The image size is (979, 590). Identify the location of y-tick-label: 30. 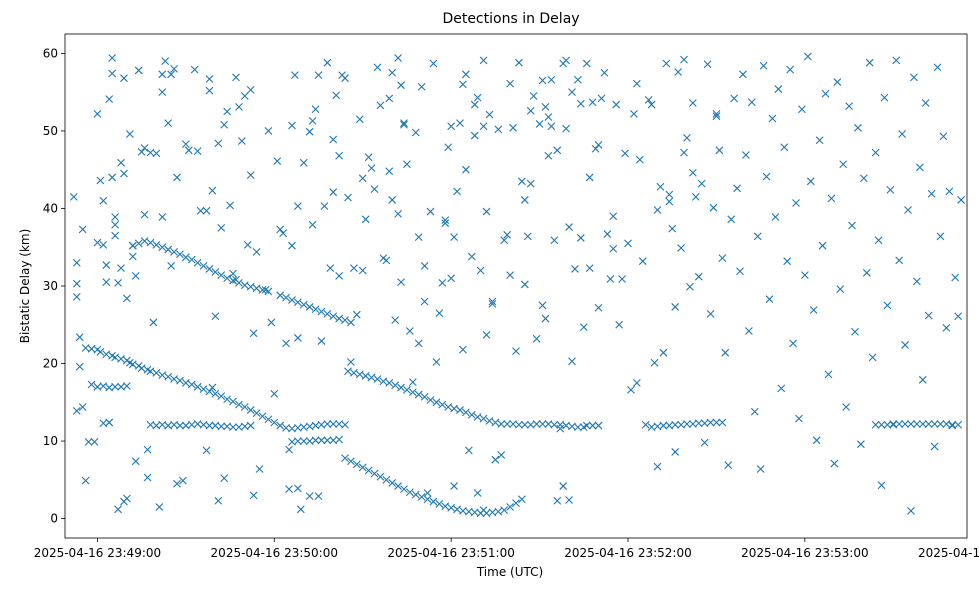
(50, 286).